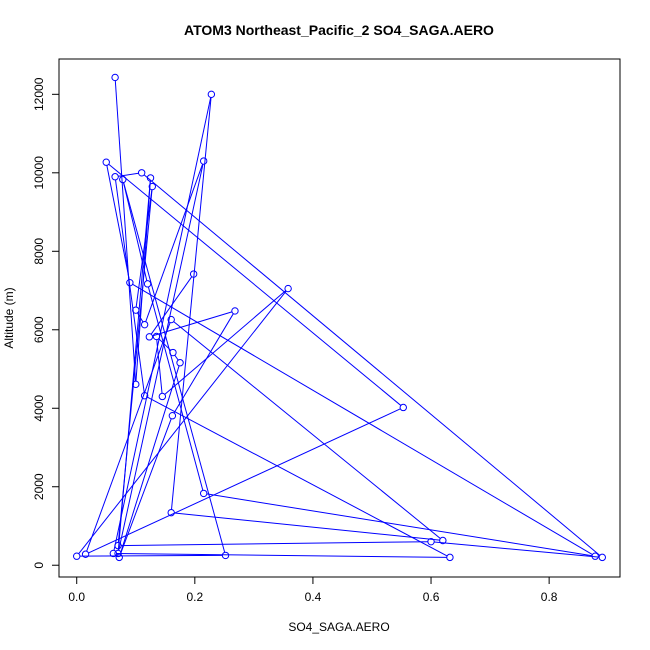  Describe the element at coordinates (194, 597) in the screenshot. I see `x-tick-label: 0.2` at that location.